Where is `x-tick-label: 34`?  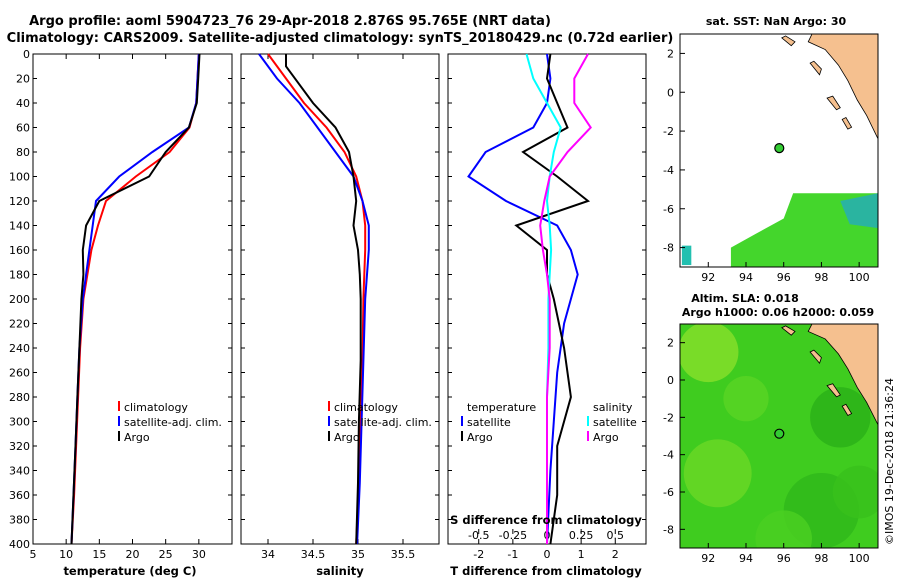
x-tick-label: 34 is located at coordinates (268, 554).